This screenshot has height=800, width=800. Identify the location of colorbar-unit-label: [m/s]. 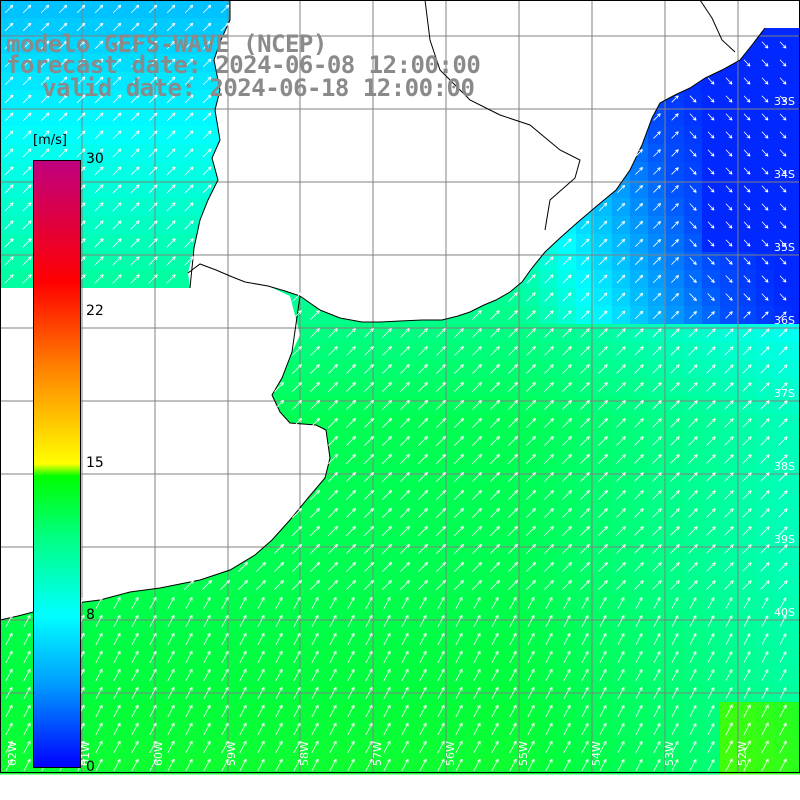
(50, 140).